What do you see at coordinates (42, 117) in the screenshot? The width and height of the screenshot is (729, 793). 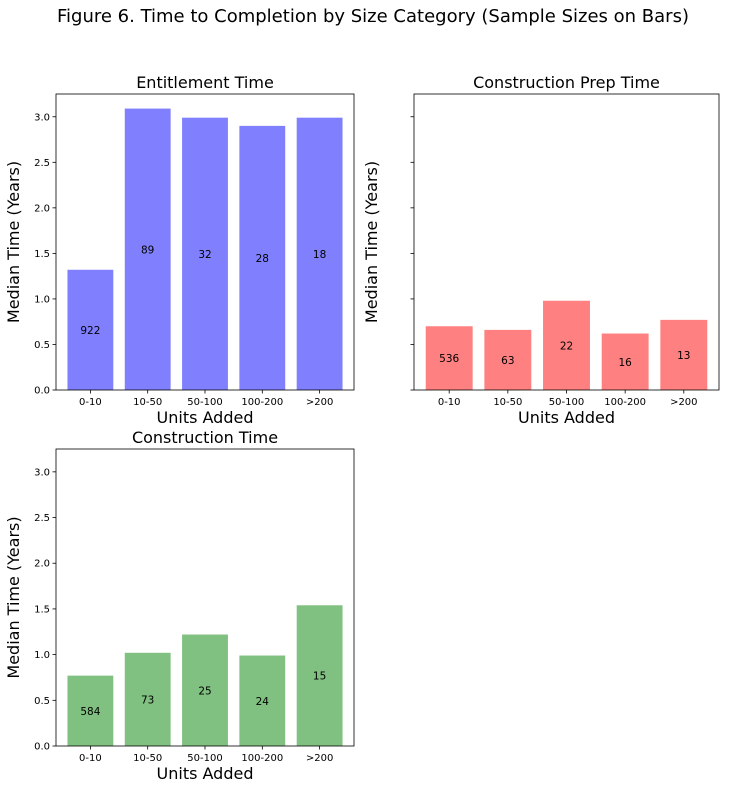 I see `entitlement-ytick-label: 3.0` at bounding box center [42, 117].